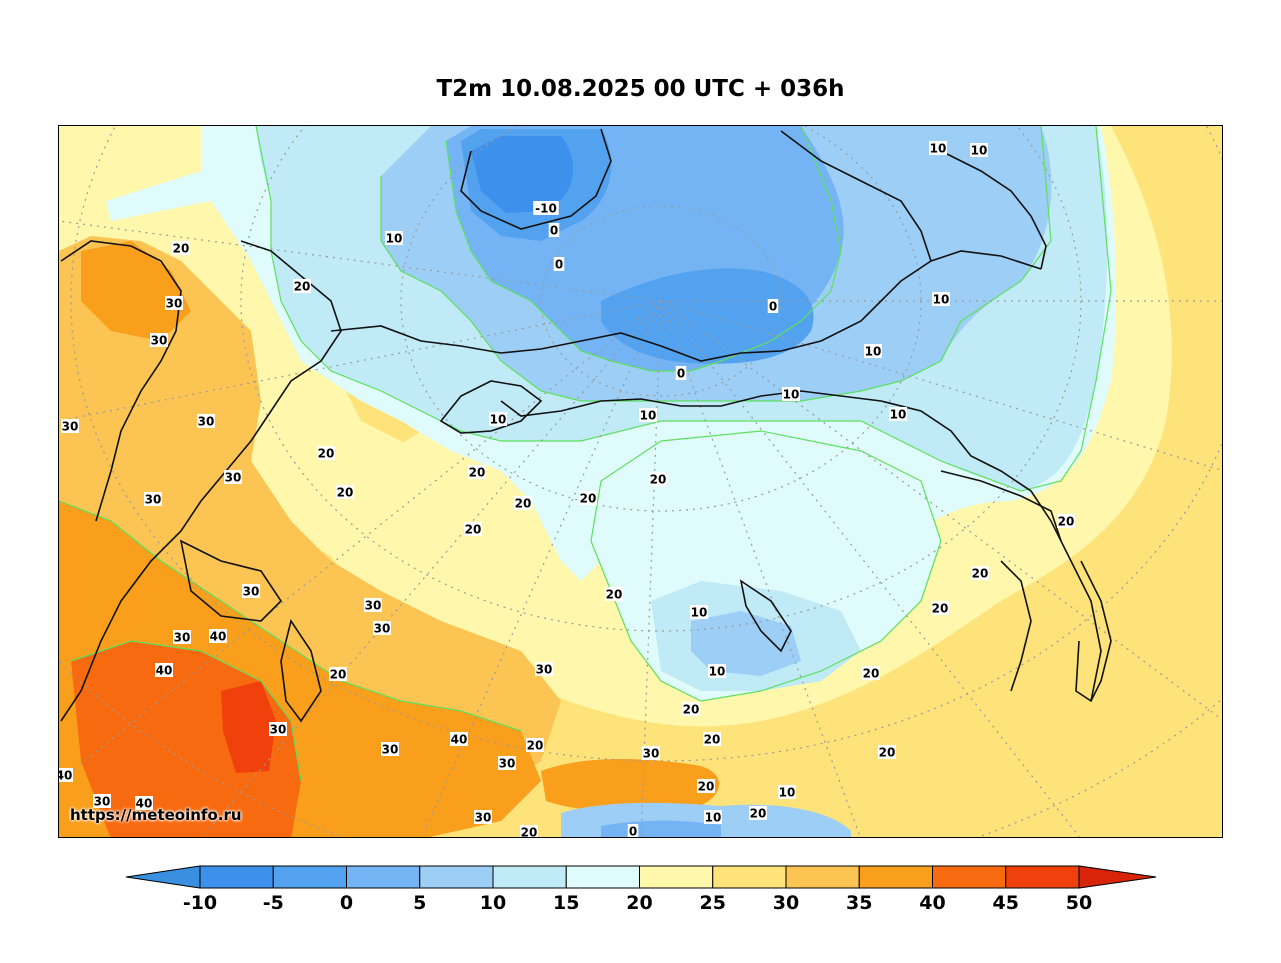 The height and width of the screenshot is (963, 1281). I want to click on field-siberia-coolest, so click(746, 643).